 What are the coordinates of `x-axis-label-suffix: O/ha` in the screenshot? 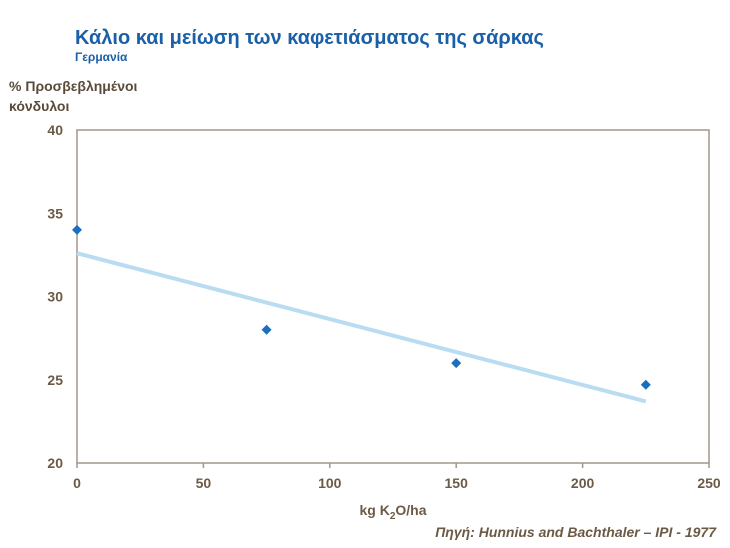 It's located at (410, 510).